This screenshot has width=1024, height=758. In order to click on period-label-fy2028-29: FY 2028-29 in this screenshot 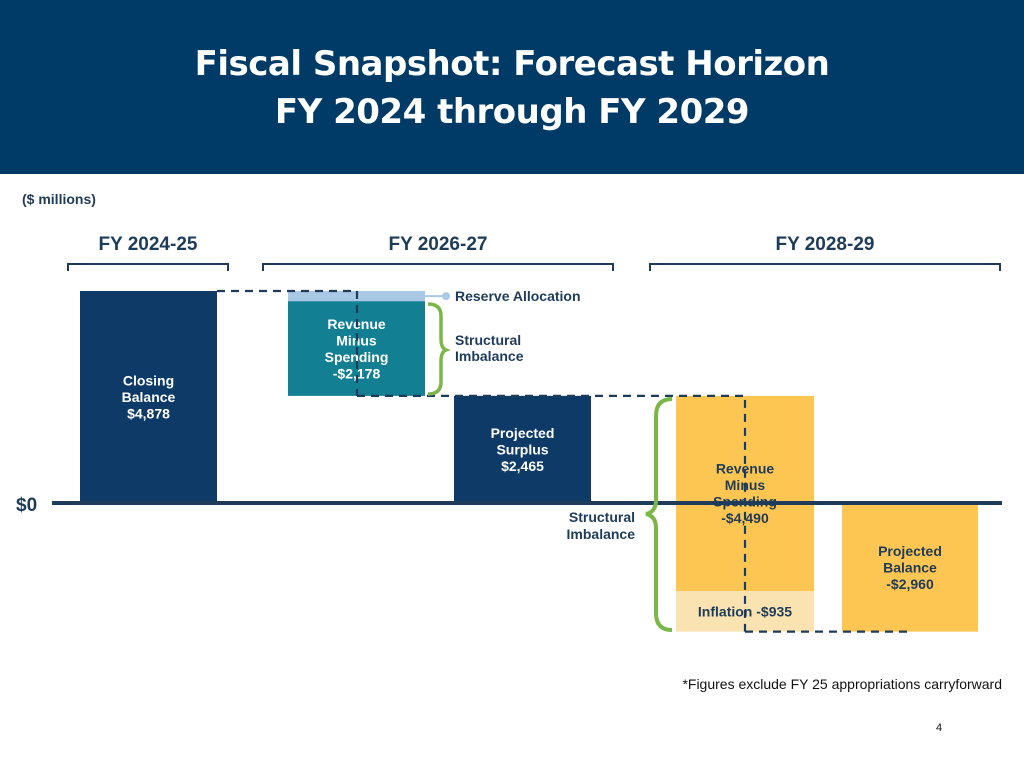, I will do `click(825, 244)`.